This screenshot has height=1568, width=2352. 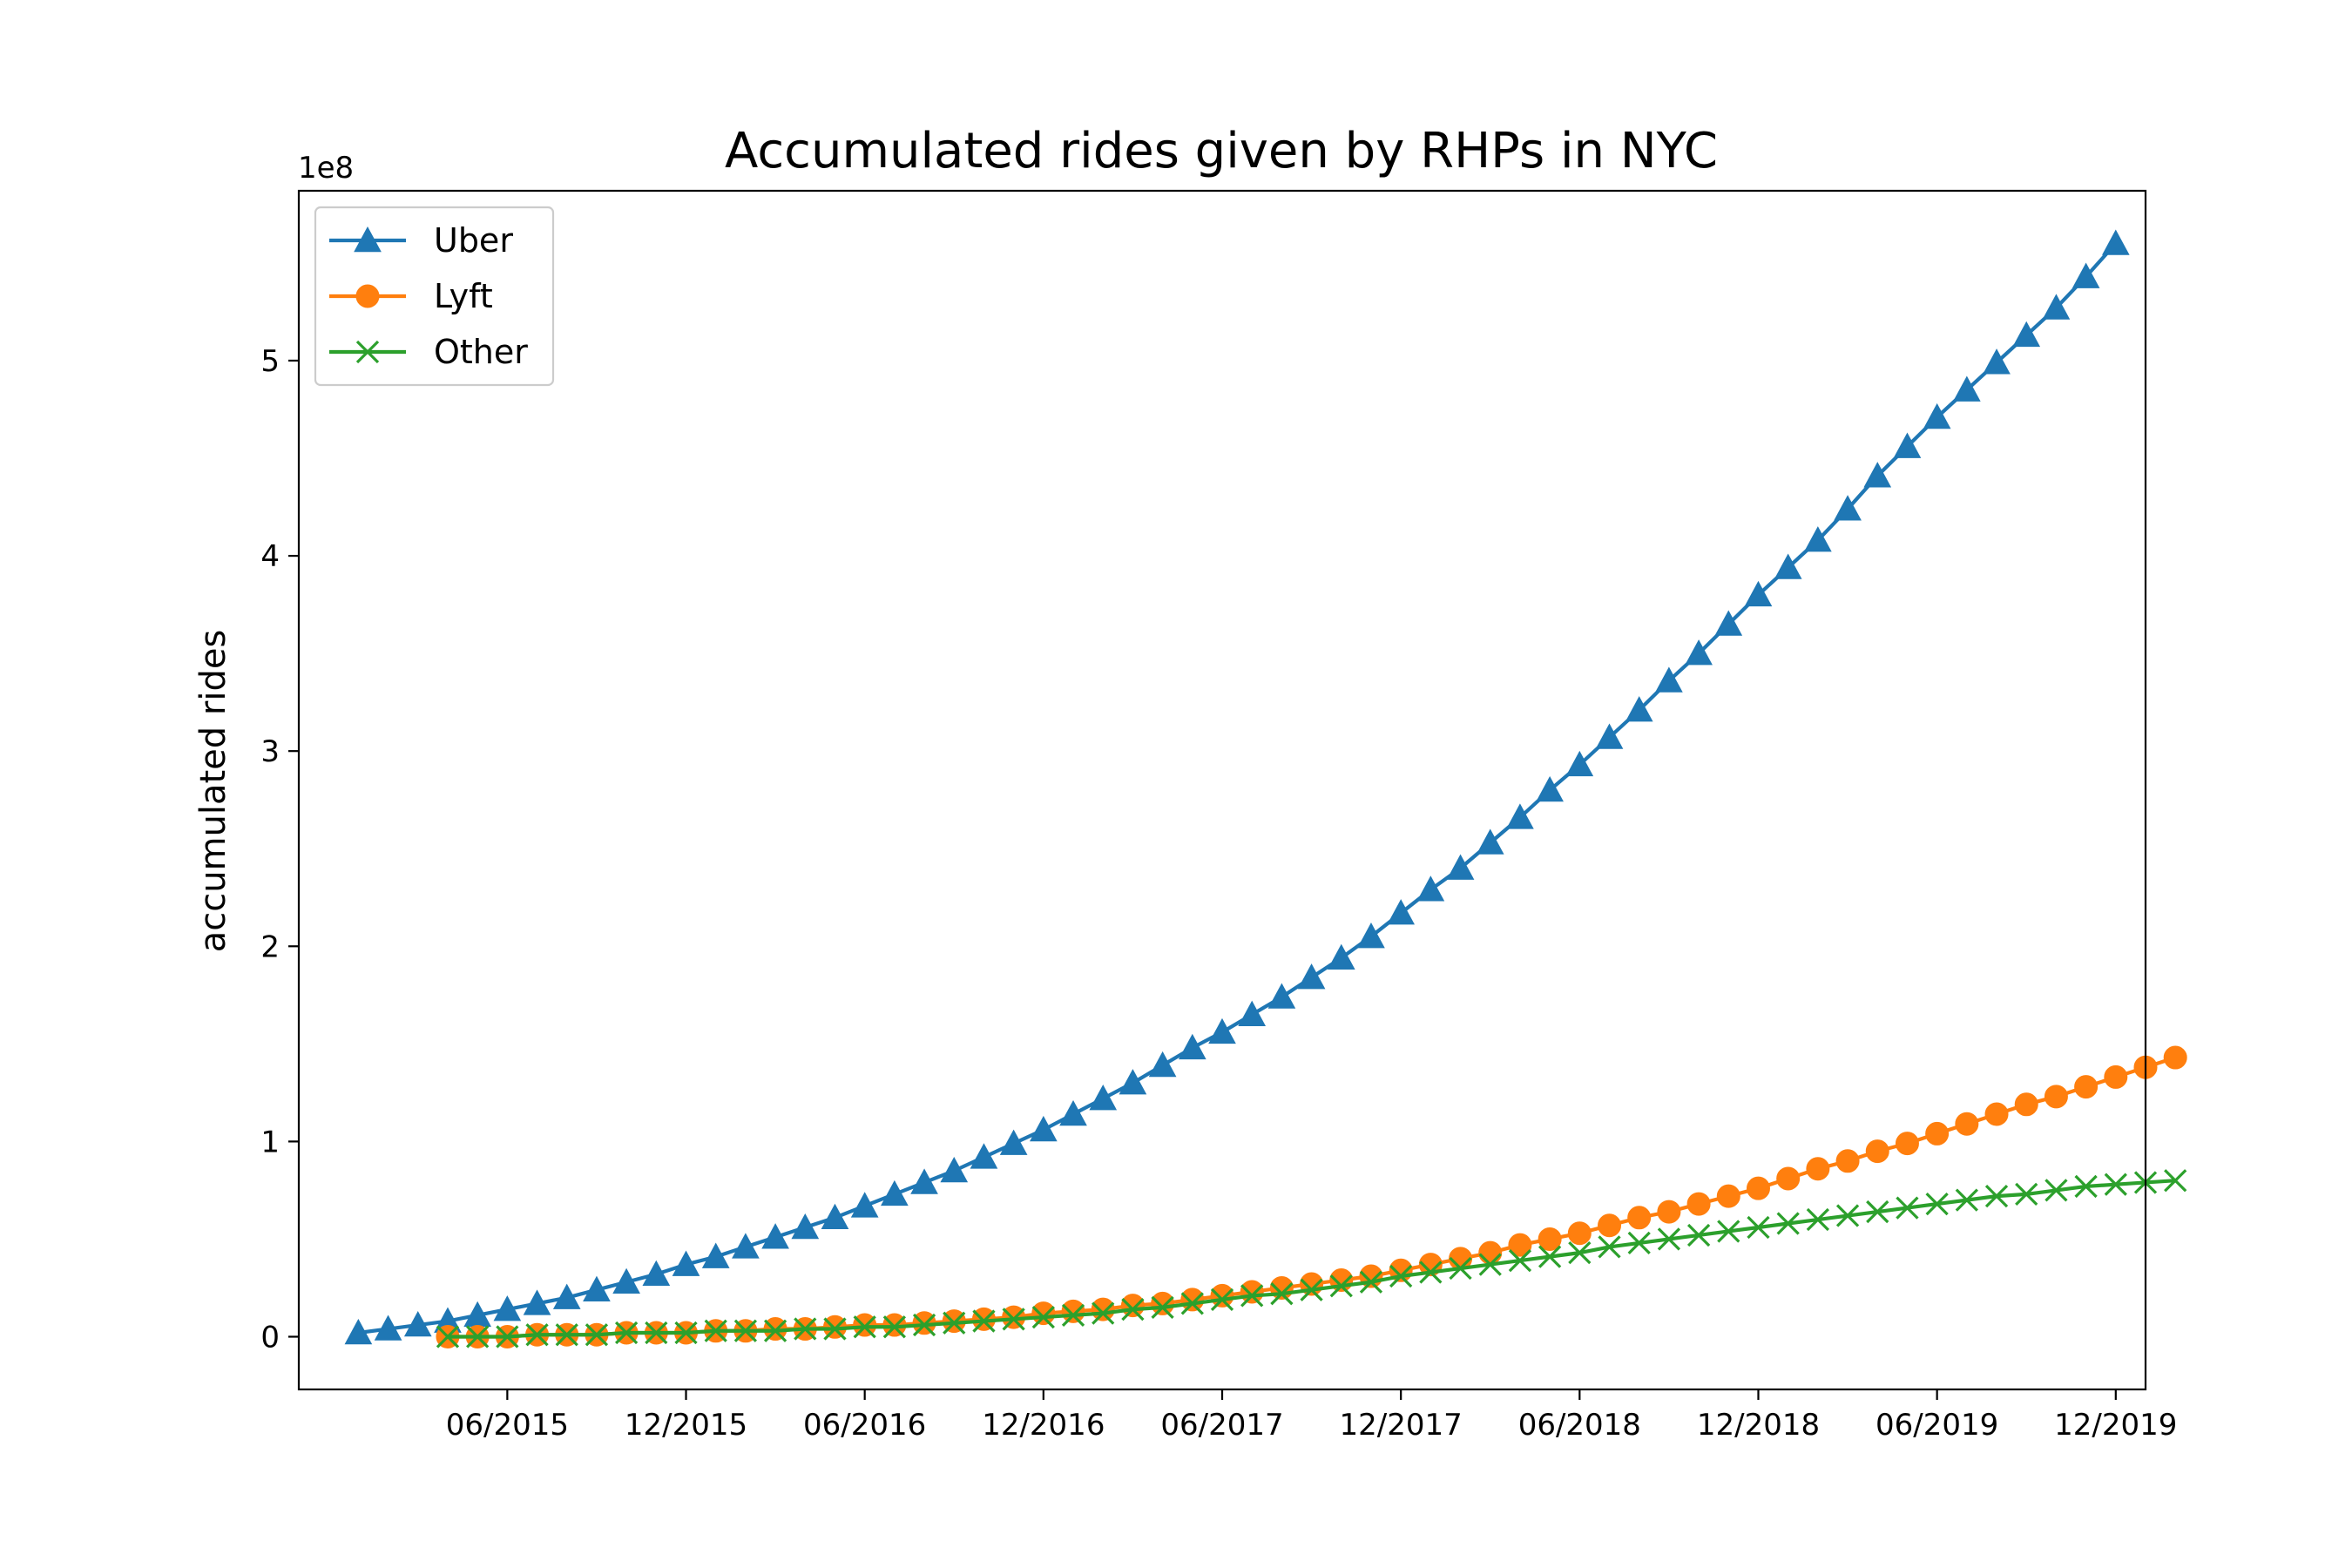 What do you see at coordinates (686, 1425) in the screenshot?
I see `x-tick-label: 12/2015` at bounding box center [686, 1425].